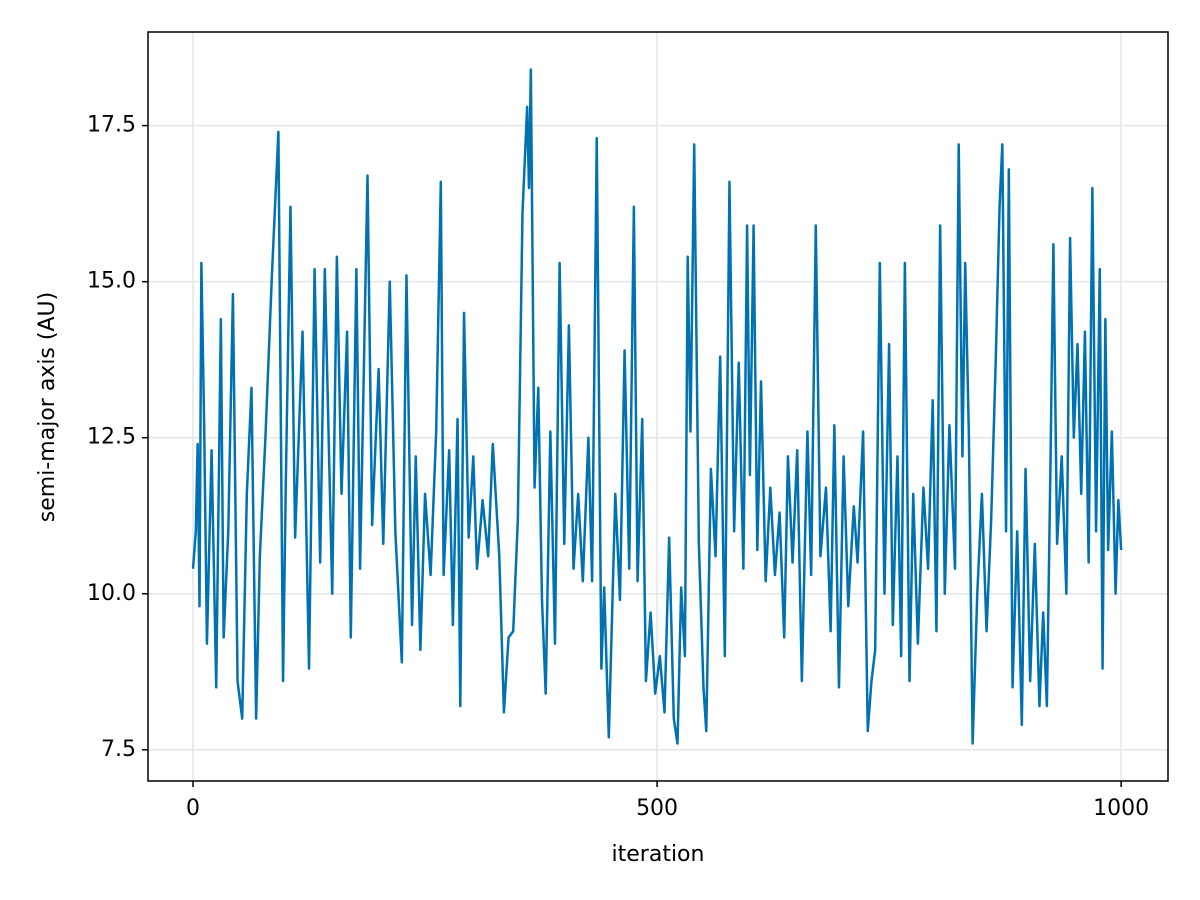  Describe the element at coordinates (1121, 808) in the screenshot. I see `x-tick-label: 1000` at that location.